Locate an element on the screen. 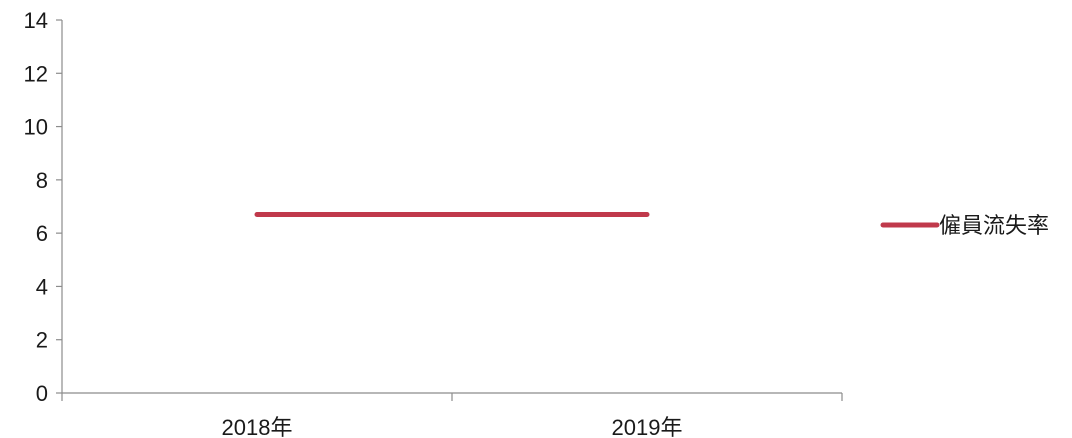  legend: 僱員流失率 is located at coordinates (964, 226).